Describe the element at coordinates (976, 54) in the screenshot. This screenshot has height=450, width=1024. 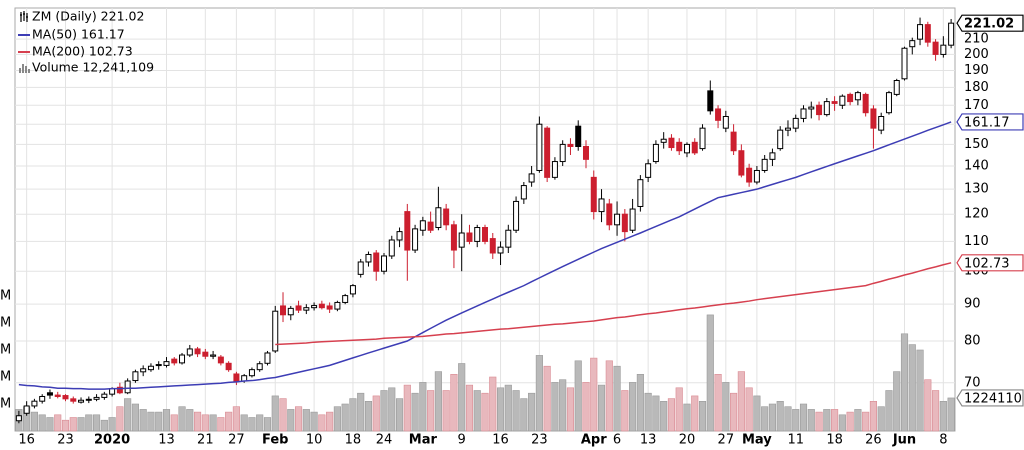
I see `y-tick-label: 200` at that location.